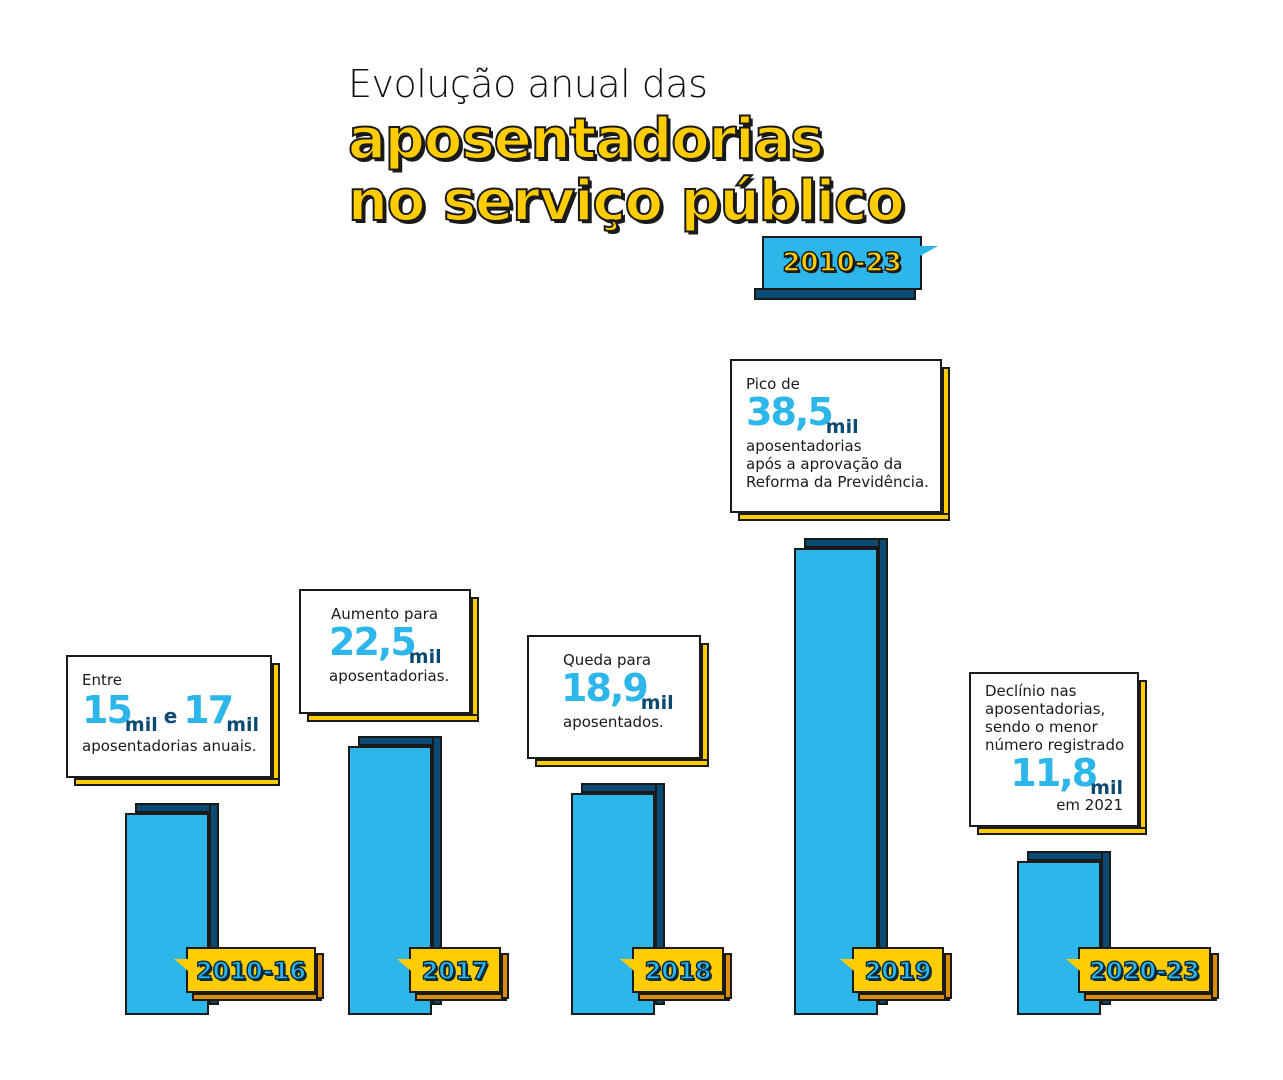  Describe the element at coordinates (1031, 691) in the screenshot. I see `note-text-1: Declínio nas` at that location.